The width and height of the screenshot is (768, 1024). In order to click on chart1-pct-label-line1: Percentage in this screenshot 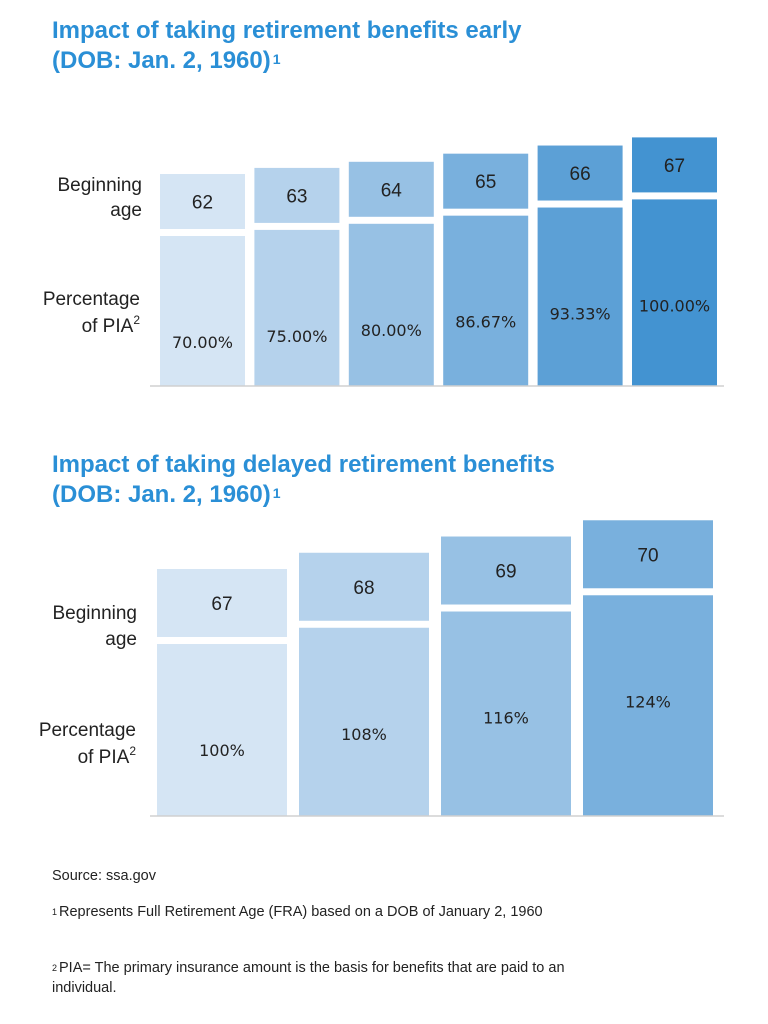, I will do `click(91, 299)`.